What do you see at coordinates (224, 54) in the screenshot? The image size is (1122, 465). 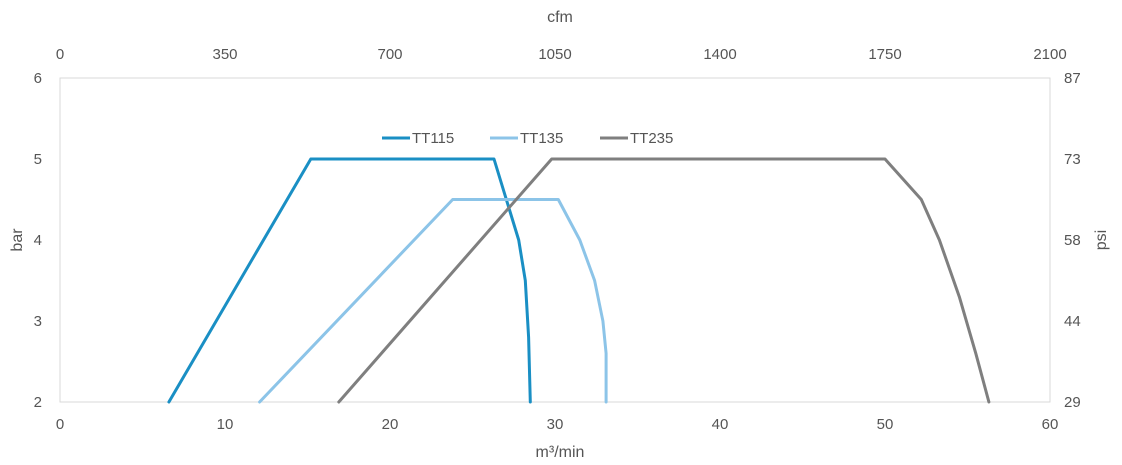 I see `top-x-tick-label: 350` at bounding box center [224, 54].